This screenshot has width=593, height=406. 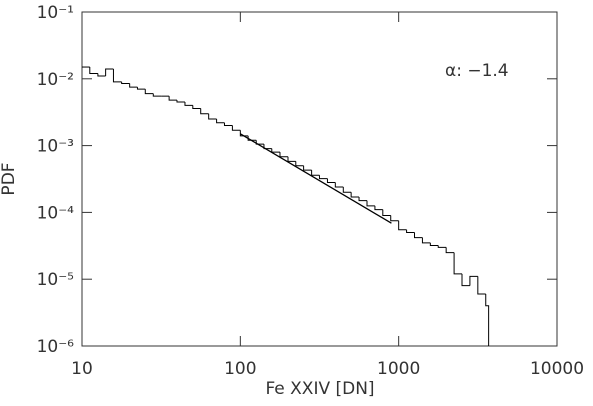 What do you see at coordinates (477, 71) in the screenshot?
I see `annotation: α: −1.4` at bounding box center [477, 71].